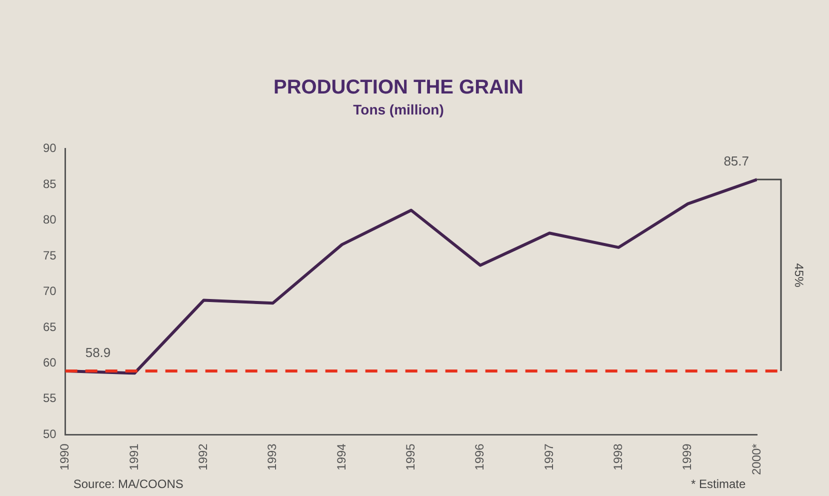  I want to click on y-tick-label: 85, so click(49, 183).